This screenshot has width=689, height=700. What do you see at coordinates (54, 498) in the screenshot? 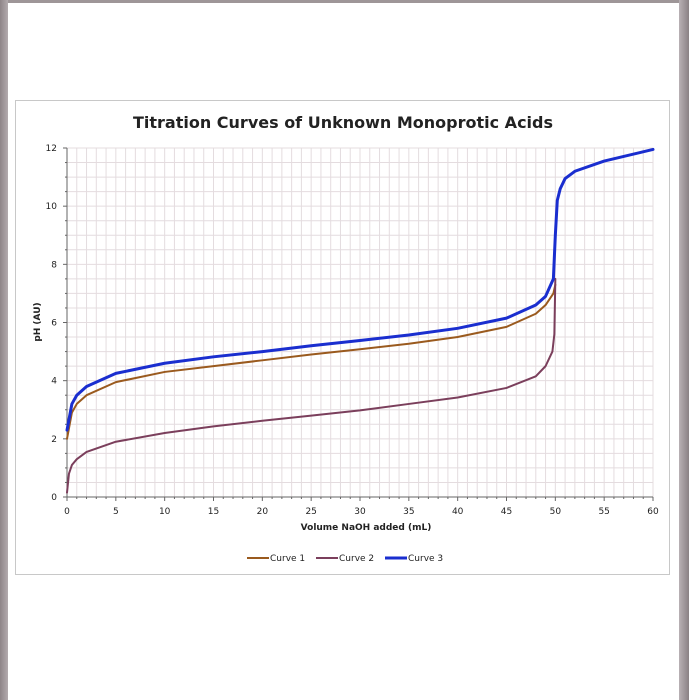
I see `y-tick-label: 0` at bounding box center [54, 498].